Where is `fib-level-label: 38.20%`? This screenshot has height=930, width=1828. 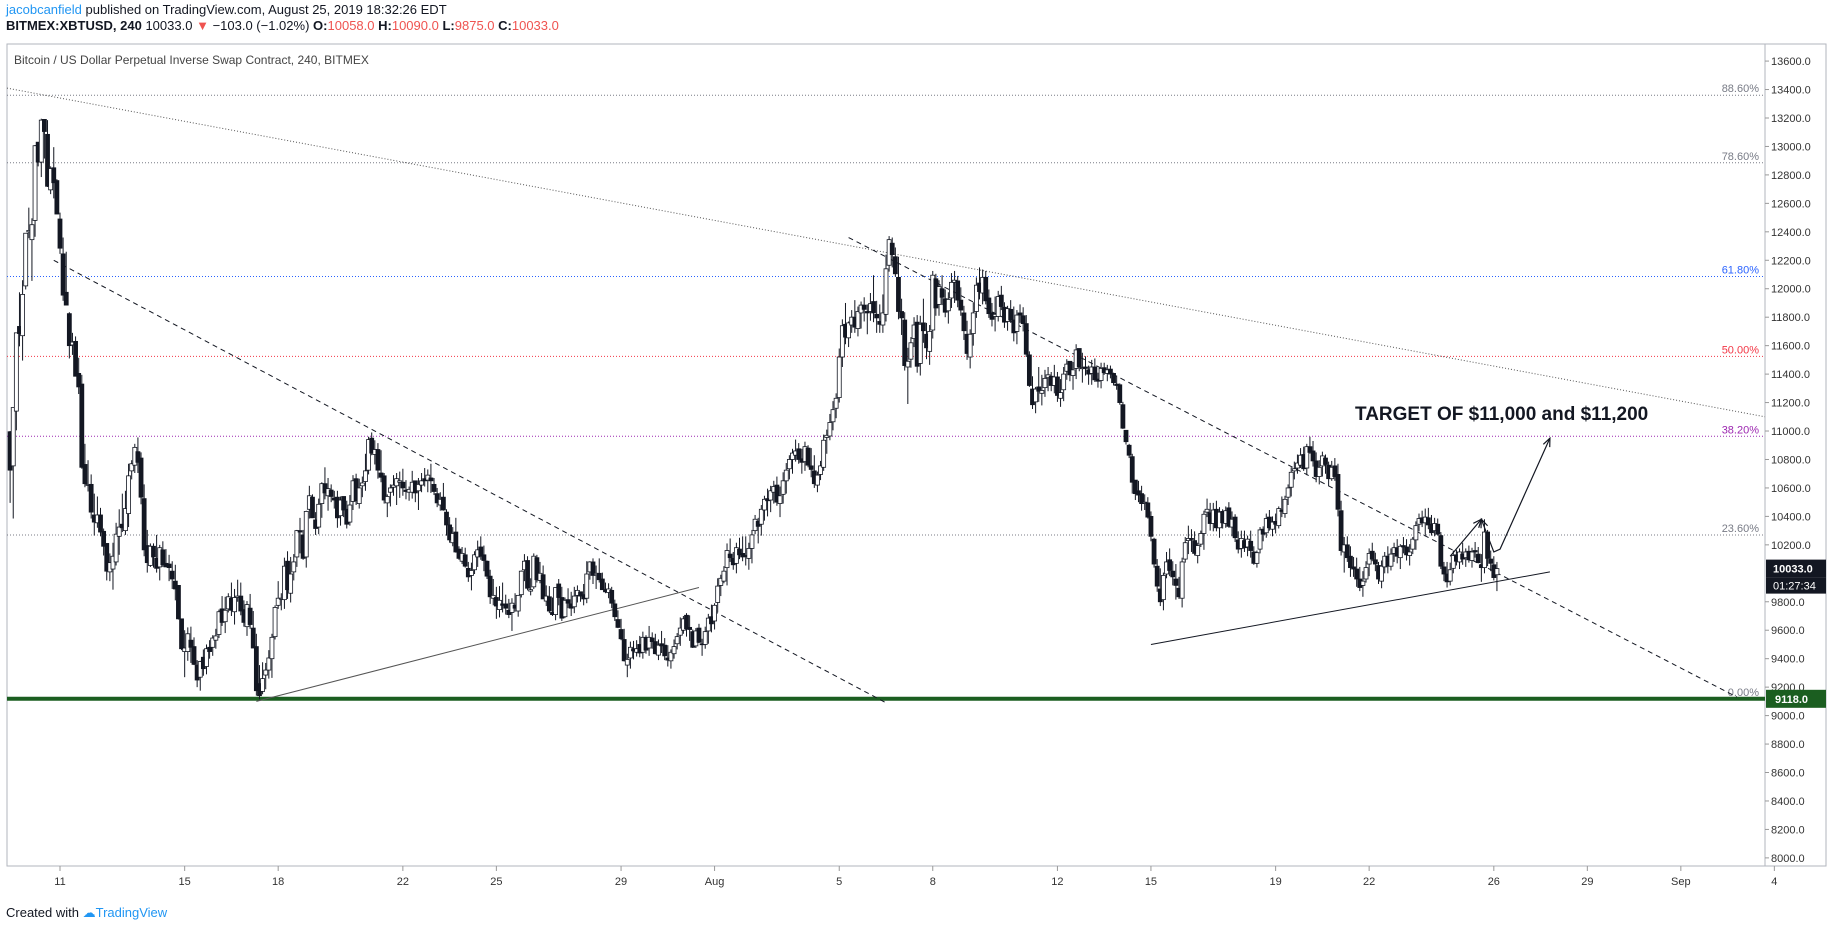 fib-level-label: 38.20% is located at coordinates (1741, 430).